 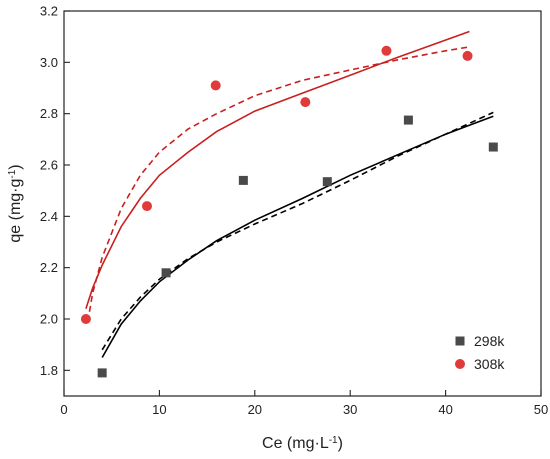 What do you see at coordinates (460, 364) in the screenshot?
I see `legend-marker-308k` at bounding box center [460, 364].